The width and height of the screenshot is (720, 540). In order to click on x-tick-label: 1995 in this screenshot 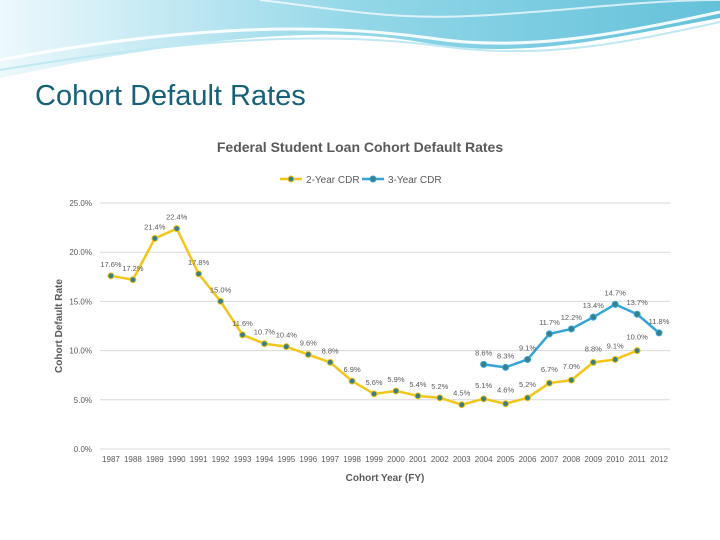, I will do `click(286, 459)`.